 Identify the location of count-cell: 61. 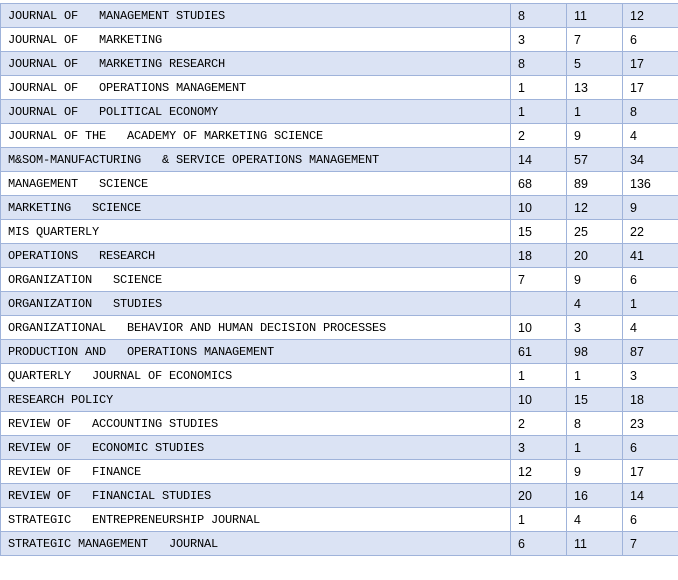
(538, 351).